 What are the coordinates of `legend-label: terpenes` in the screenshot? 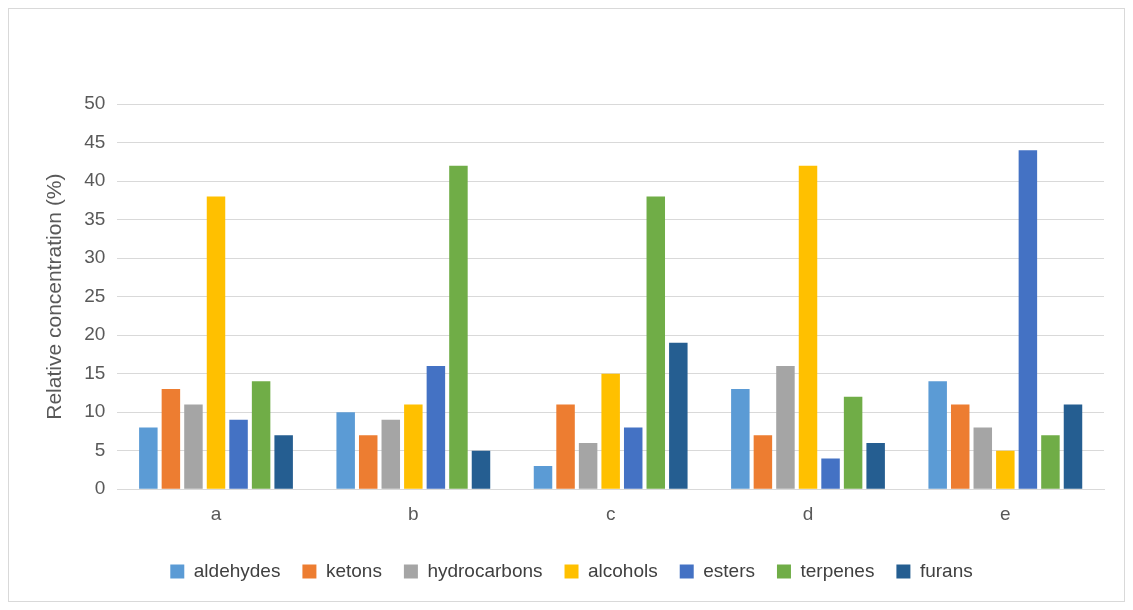 It's located at (837, 570).